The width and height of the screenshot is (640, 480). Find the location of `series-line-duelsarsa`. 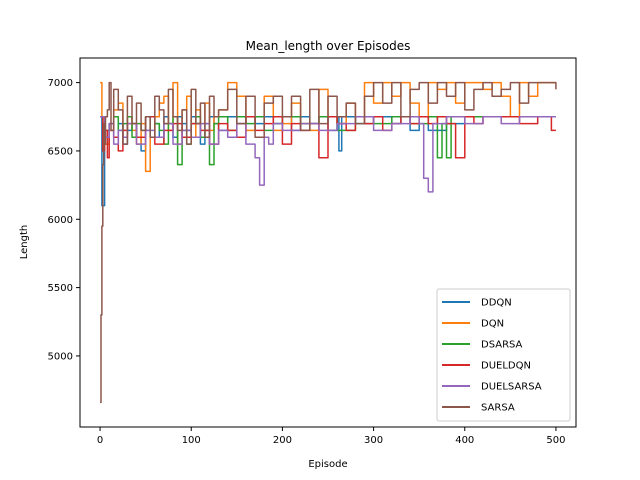

series-line-duelsarsa is located at coordinates (328, 154).